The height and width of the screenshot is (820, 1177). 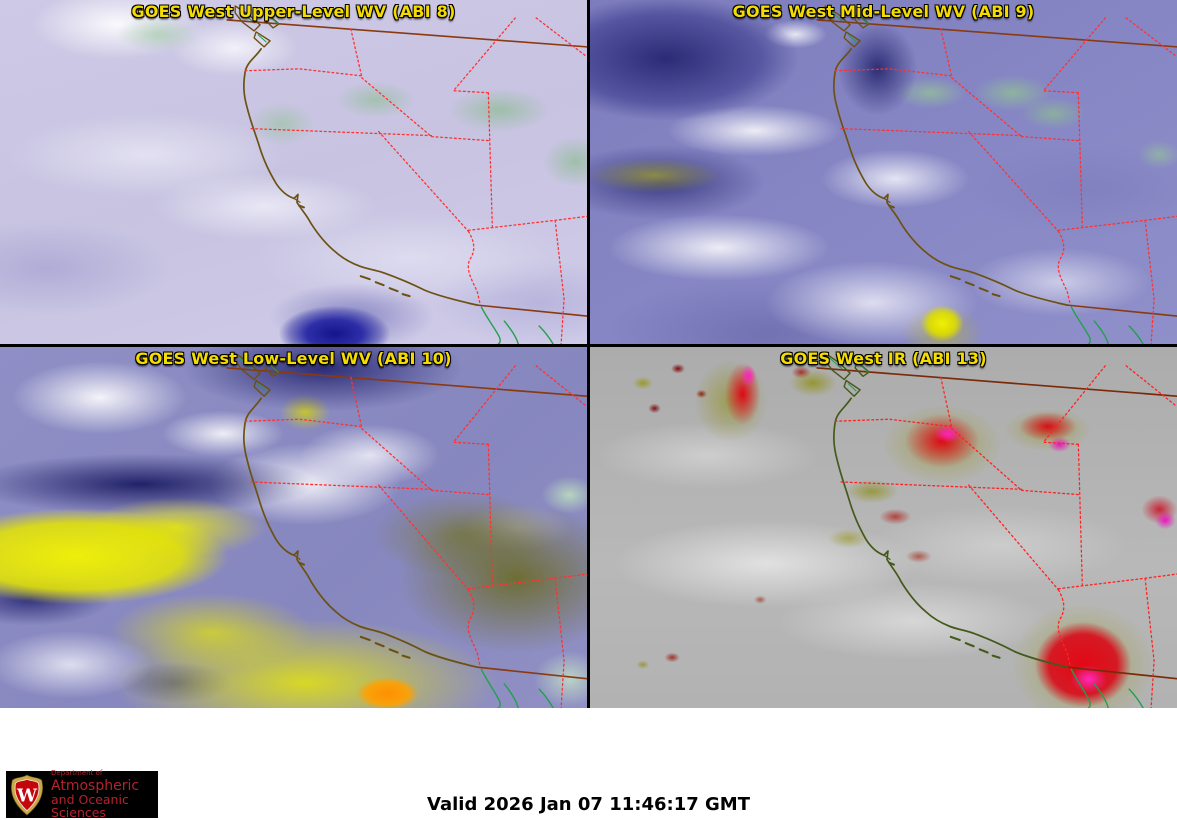 I want to click on logo-name-line1: Atmospheric, so click(x=95, y=786).